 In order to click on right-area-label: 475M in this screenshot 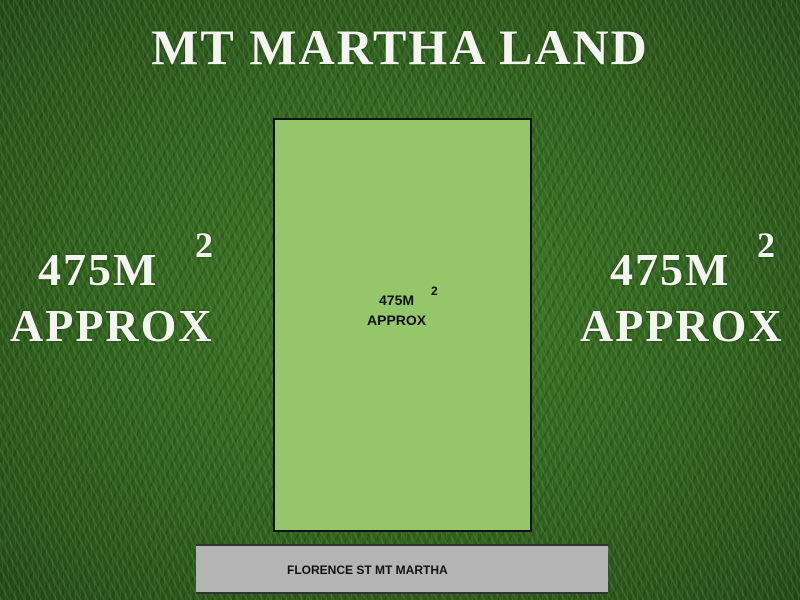, I will do `click(670, 269)`.